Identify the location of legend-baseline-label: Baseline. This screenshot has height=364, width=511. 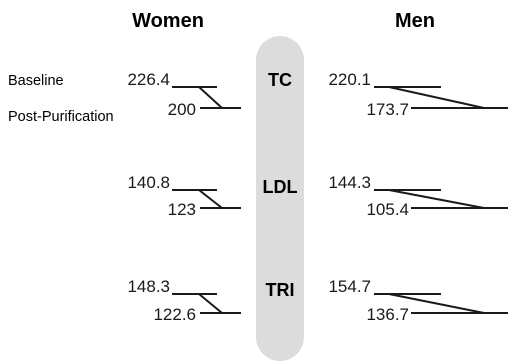
(36, 81).